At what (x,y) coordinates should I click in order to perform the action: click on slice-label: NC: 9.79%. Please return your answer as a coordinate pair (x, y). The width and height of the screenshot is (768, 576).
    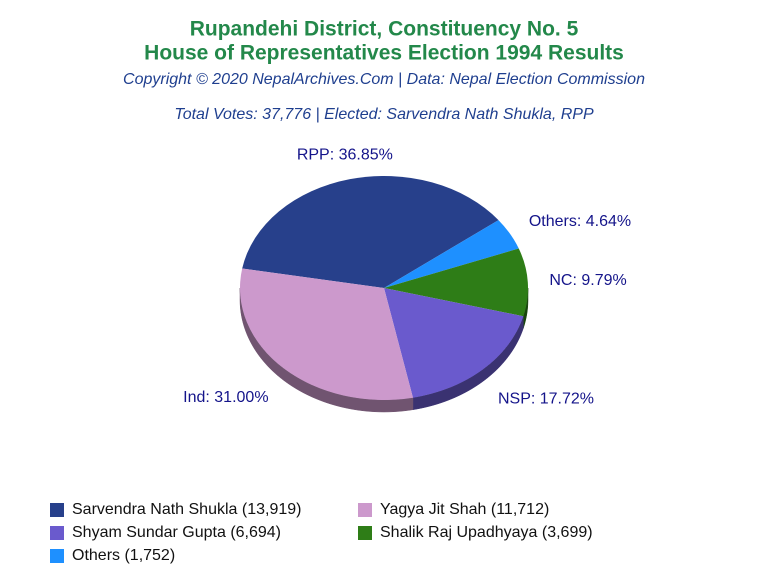
    Looking at the image, I should click on (587, 280).